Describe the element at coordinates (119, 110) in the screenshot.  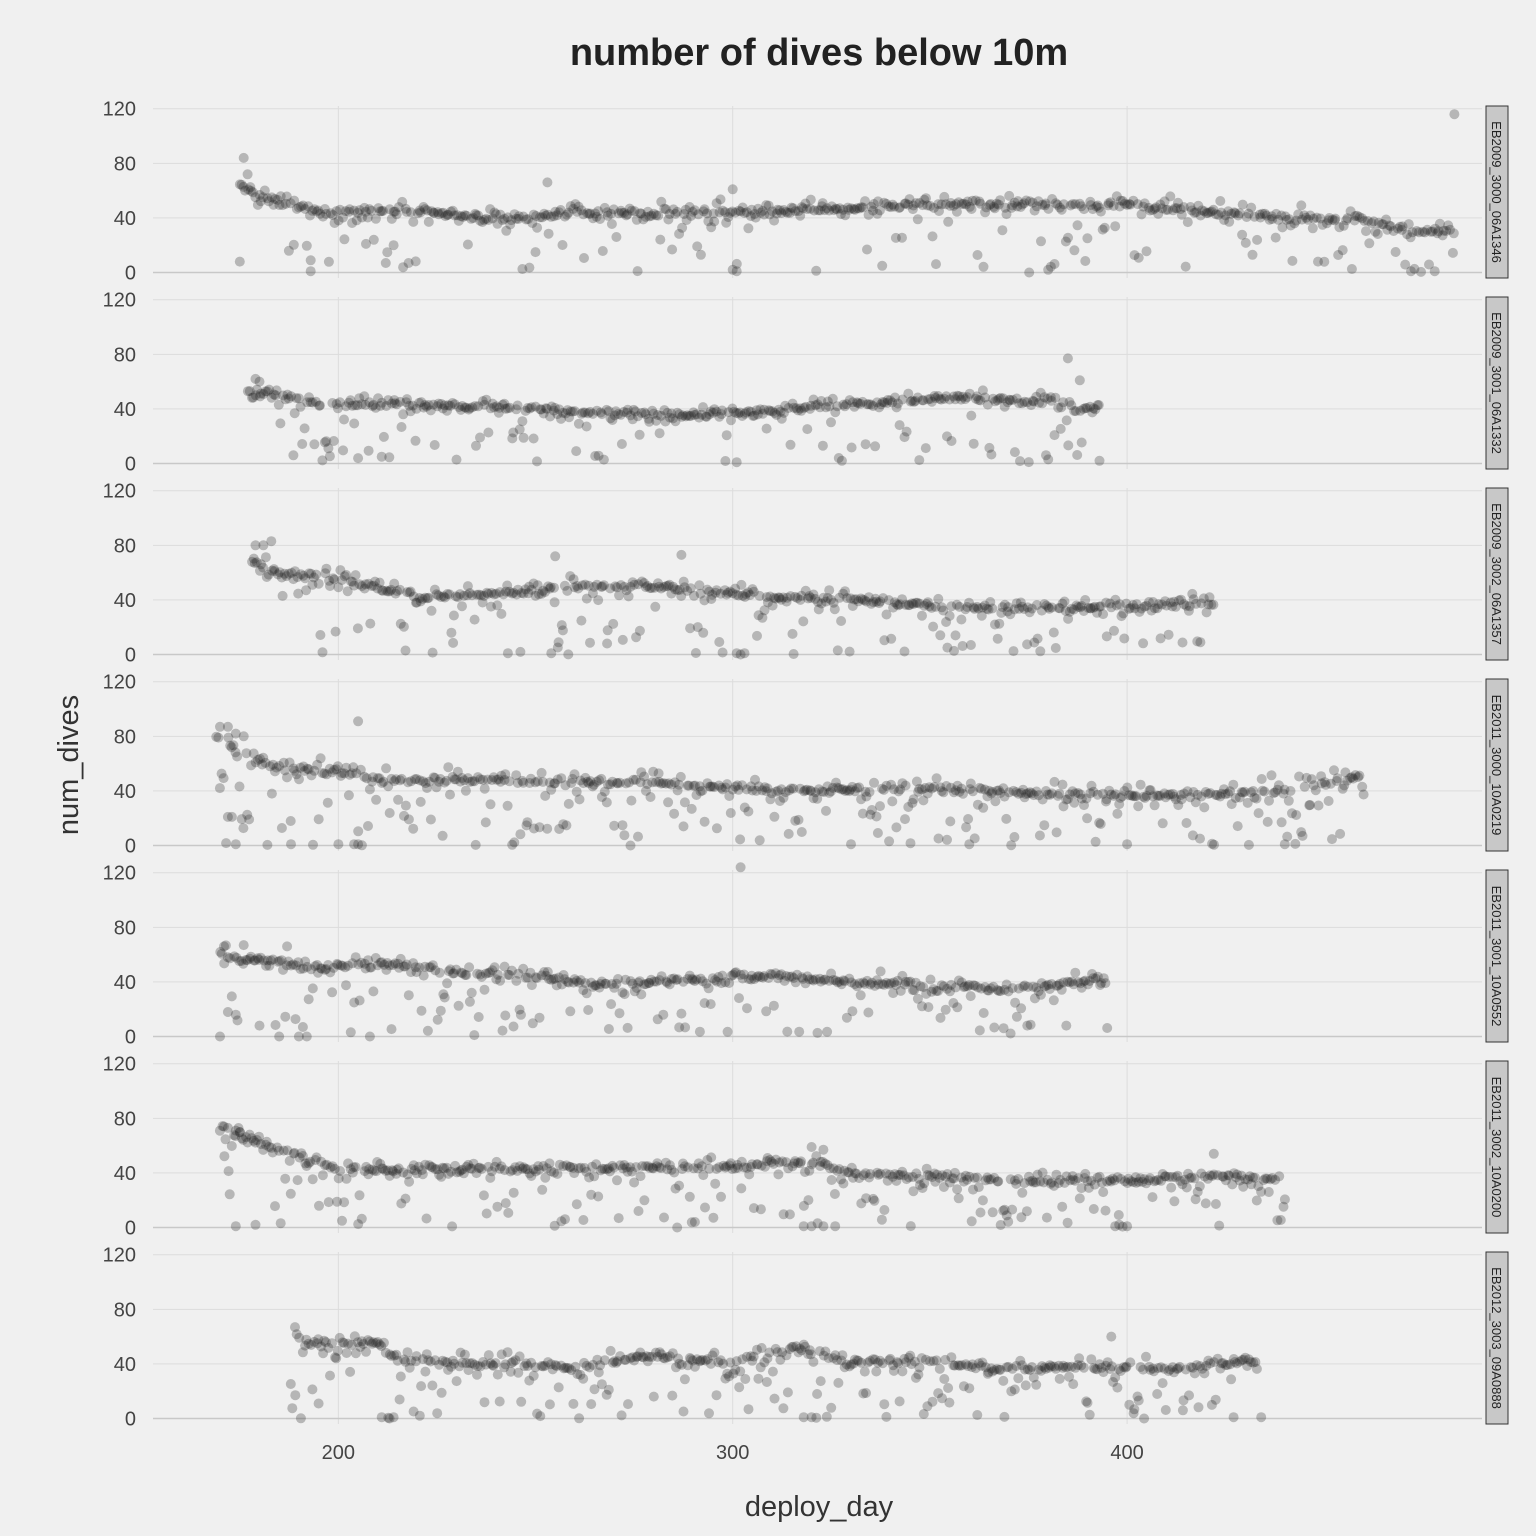
I see `y-tick-label: 120` at that location.